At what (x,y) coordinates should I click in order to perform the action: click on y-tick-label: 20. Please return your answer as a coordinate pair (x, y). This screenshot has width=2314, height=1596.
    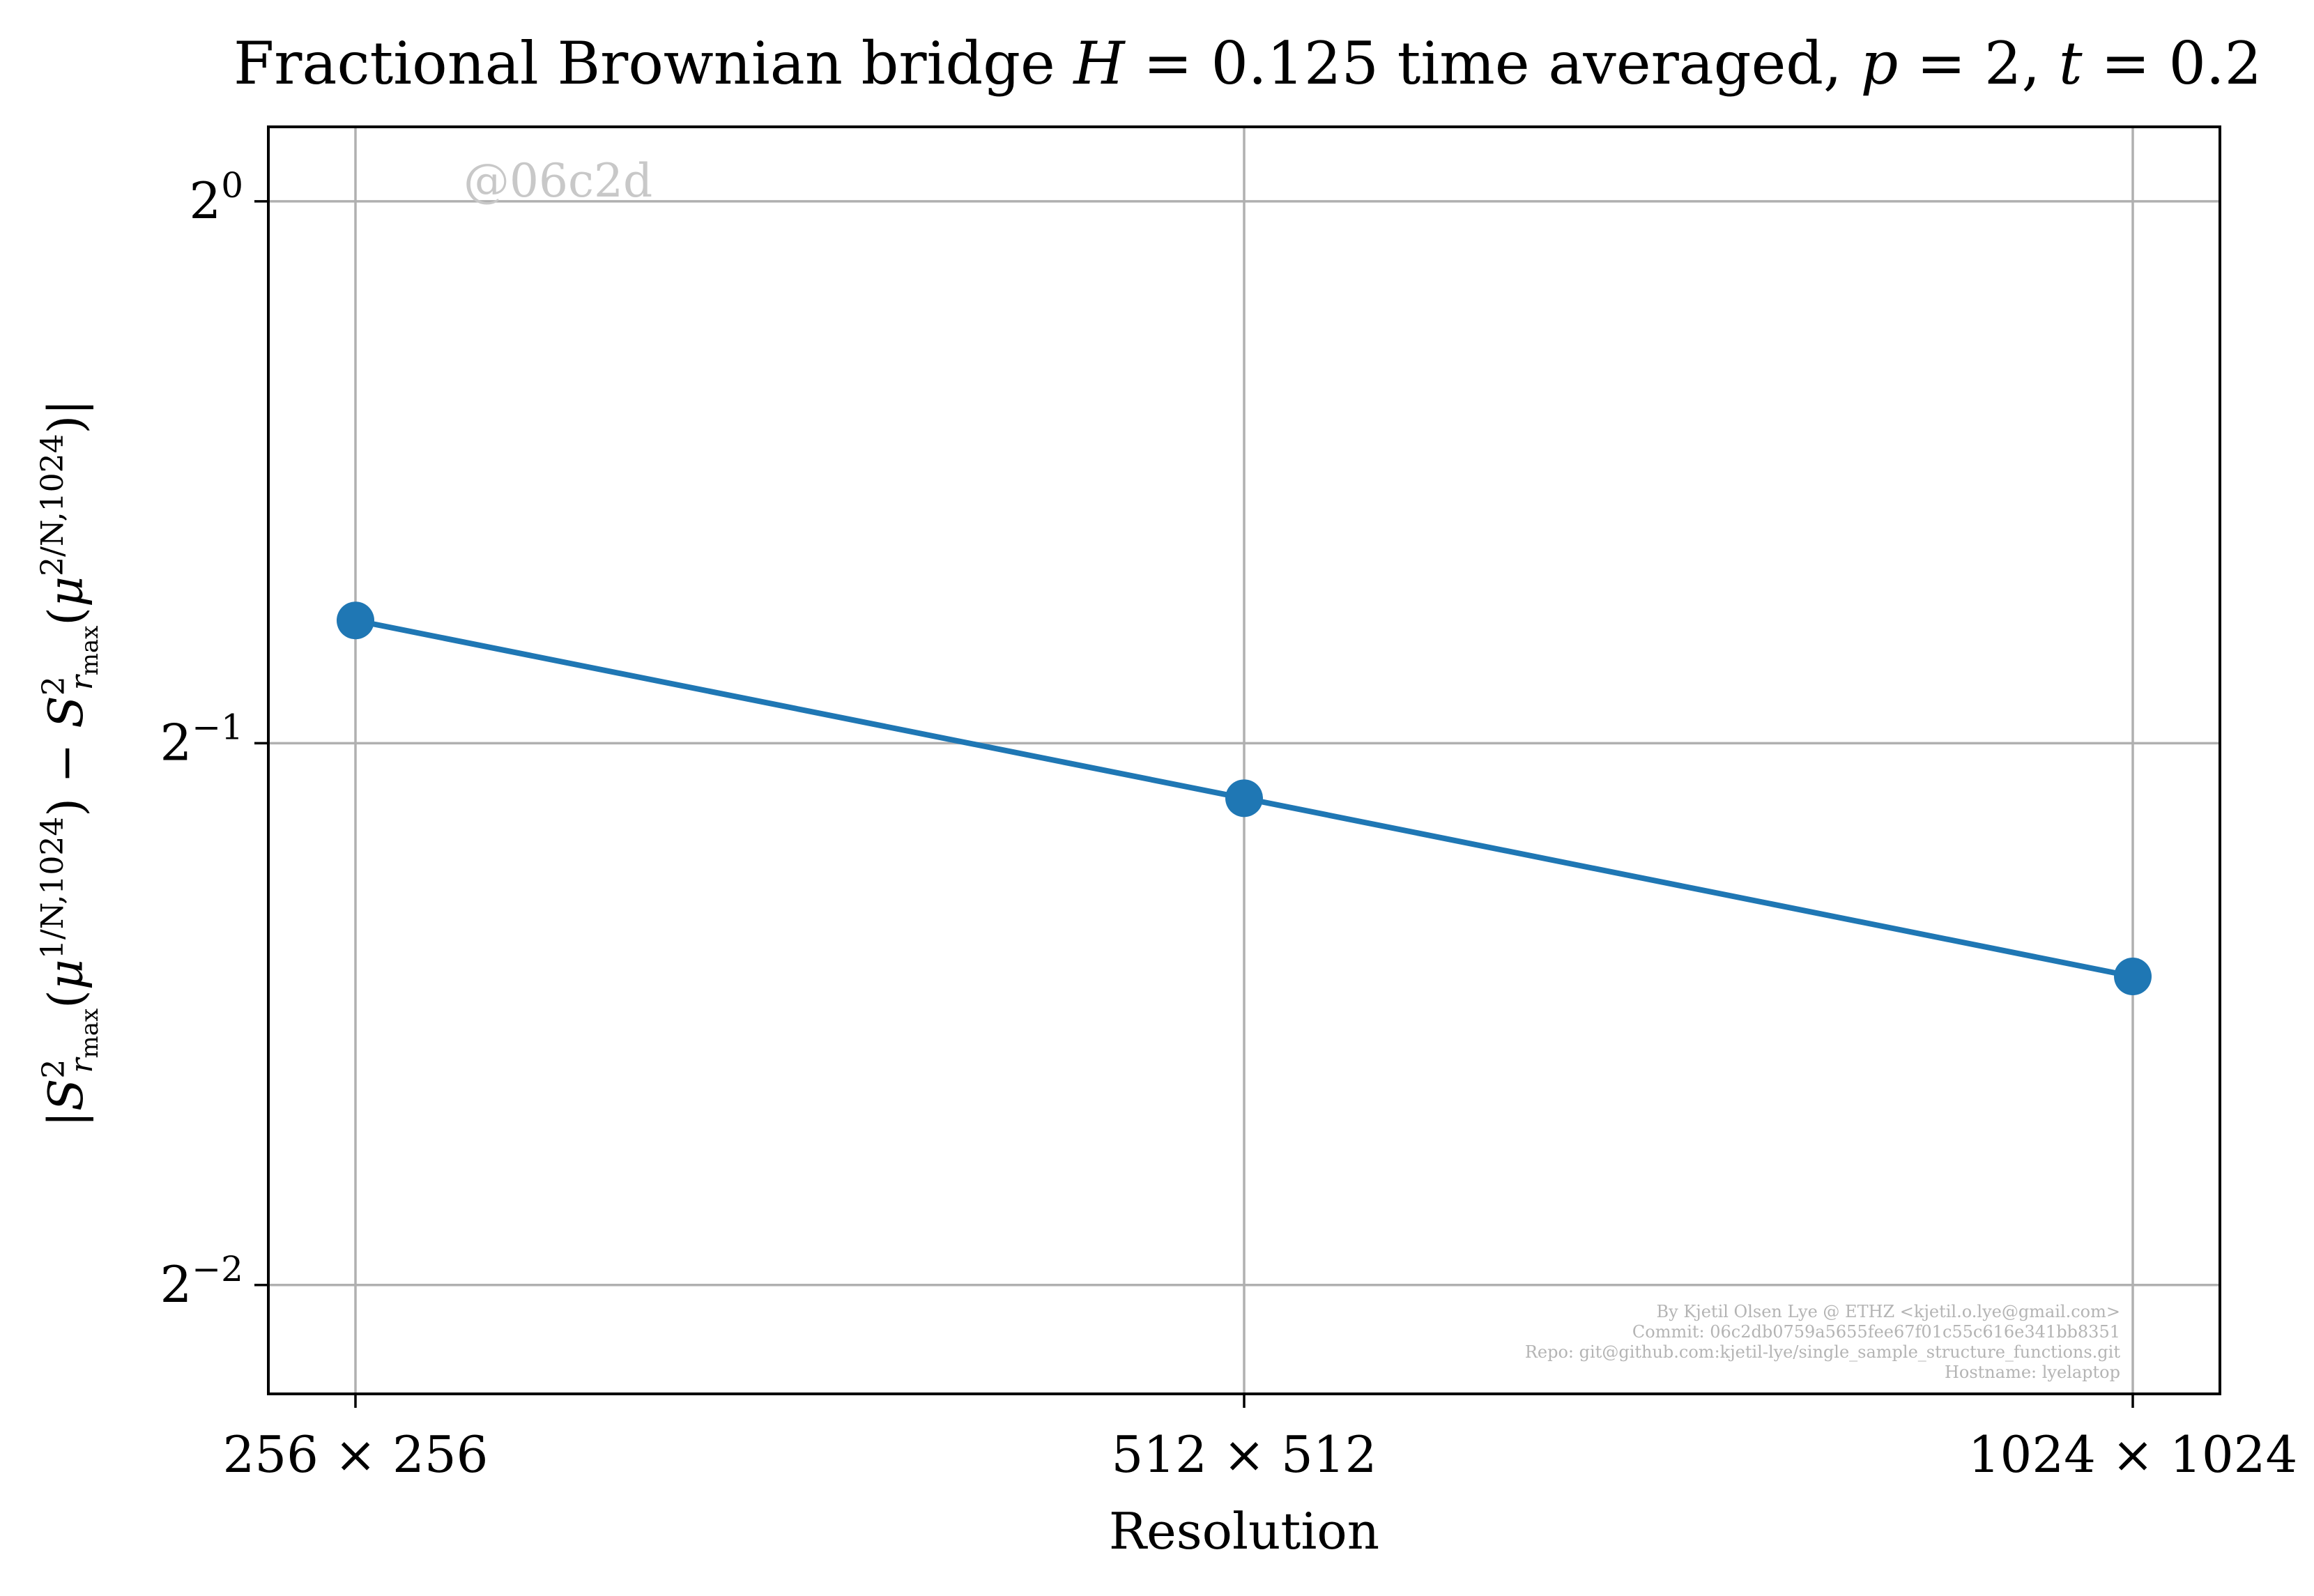
    Looking at the image, I should click on (216, 197).